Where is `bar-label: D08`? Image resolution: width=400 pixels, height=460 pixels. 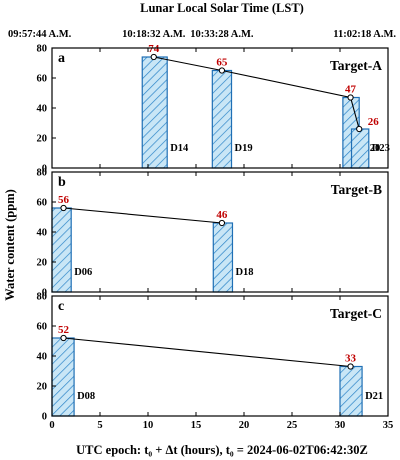 bar-label: D08 is located at coordinates (86, 396).